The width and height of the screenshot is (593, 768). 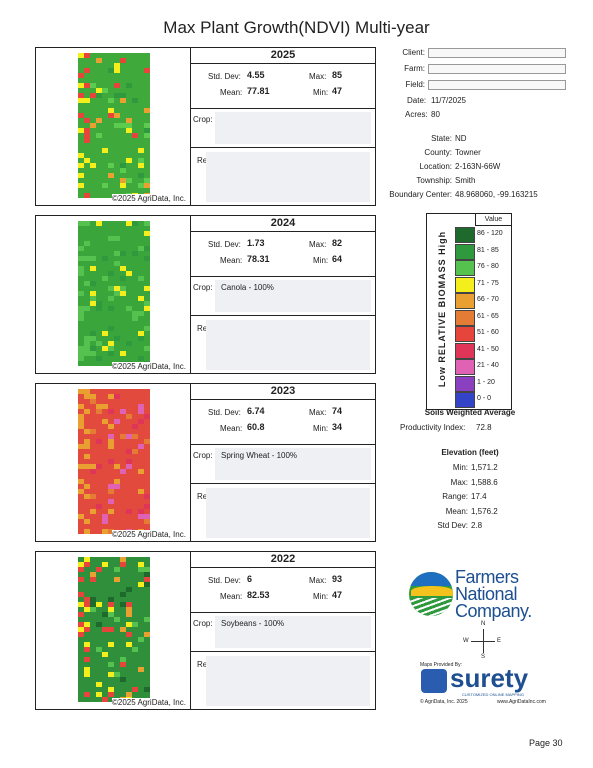 I want to click on date-label: Date:, so click(x=417, y=100).